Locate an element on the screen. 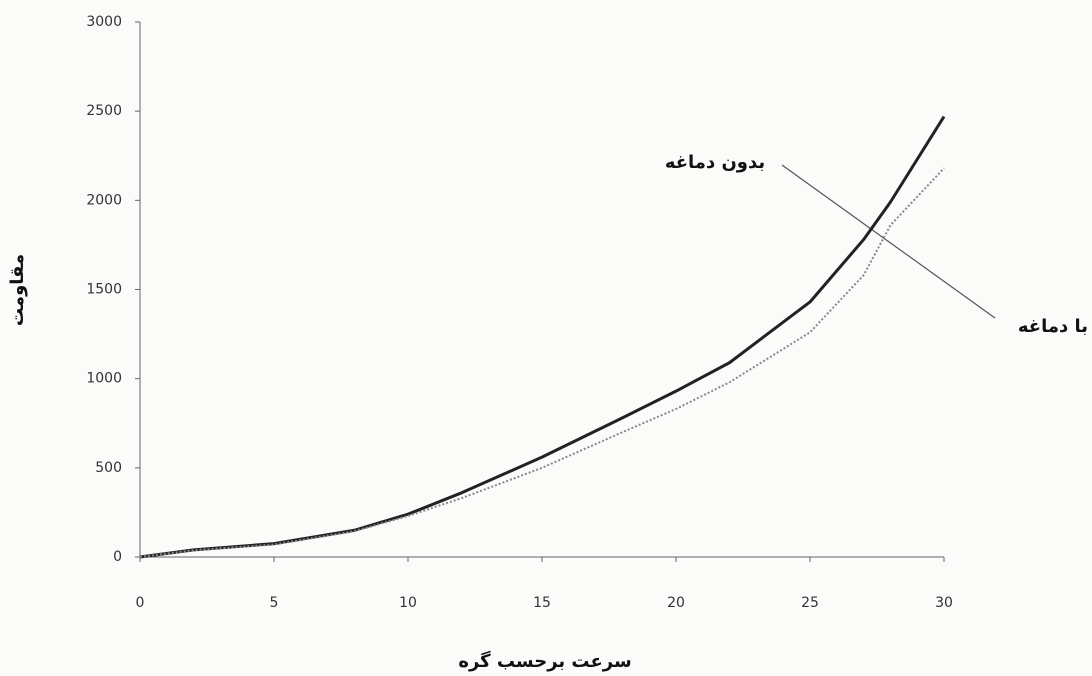  series-label: بدون دماغه is located at coordinates (715, 162).